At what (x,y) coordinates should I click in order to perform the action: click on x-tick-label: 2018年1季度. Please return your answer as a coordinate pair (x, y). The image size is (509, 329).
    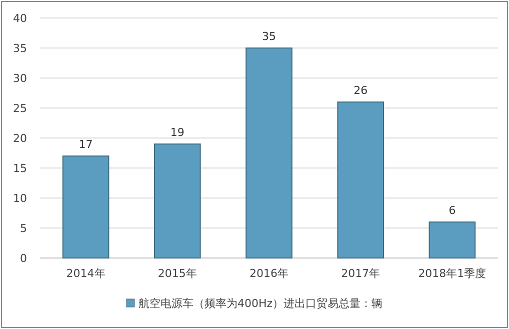
    Looking at the image, I should click on (452, 273).